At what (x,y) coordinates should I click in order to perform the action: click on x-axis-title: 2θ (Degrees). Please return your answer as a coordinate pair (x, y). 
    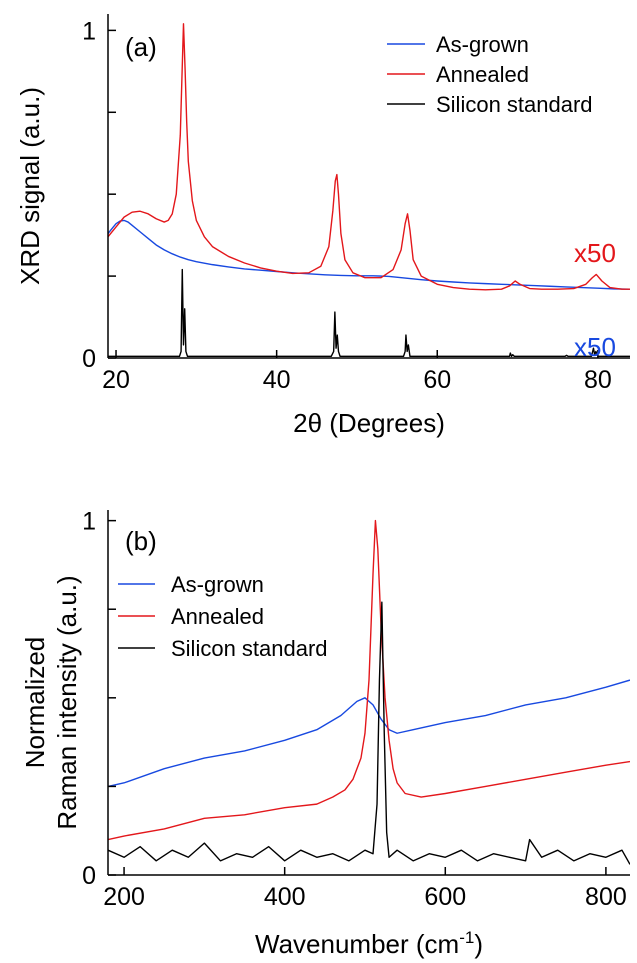
    Looking at the image, I should click on (369, 423).